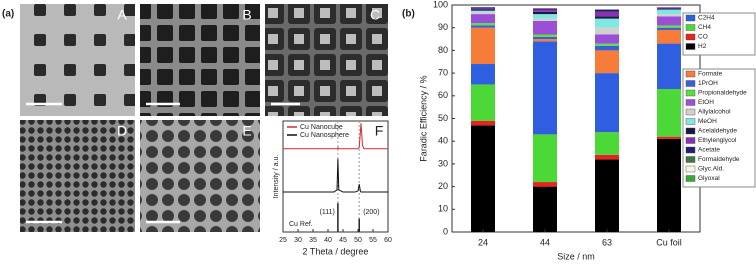 This screenshot has height=264, width=756. I want to click on legend-label: Cu Nanocube, so click(321, 127).